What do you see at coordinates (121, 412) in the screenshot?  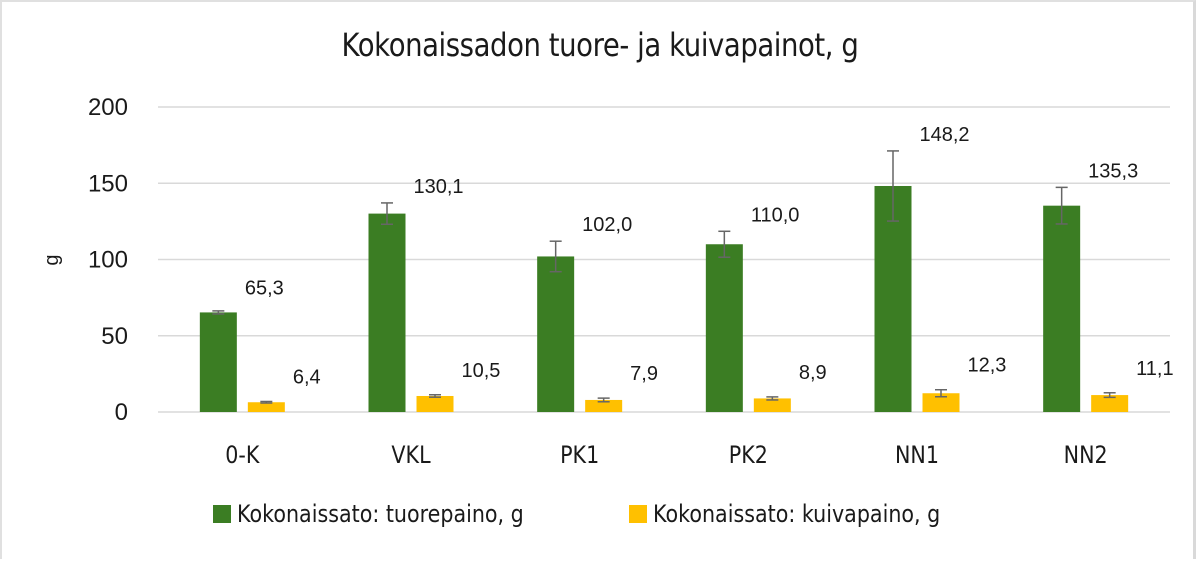 I see `y-tick-label: 0` at bounding box center [121, 412].